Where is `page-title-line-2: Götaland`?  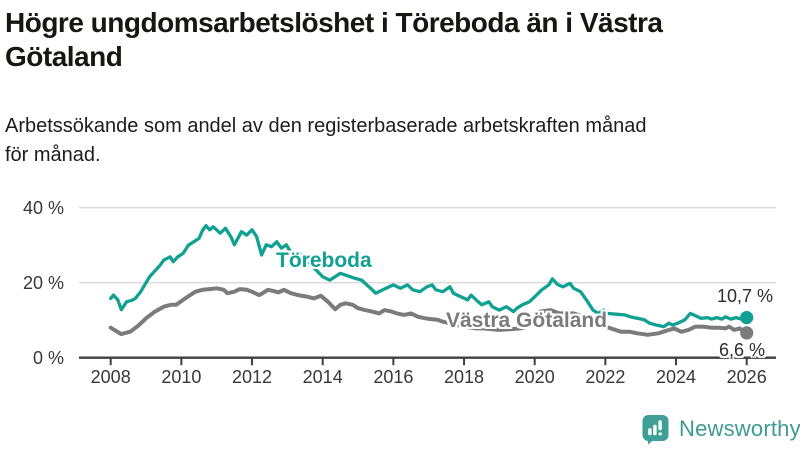 page-title-line-2: Götaland is located at coordinates (64, 56).